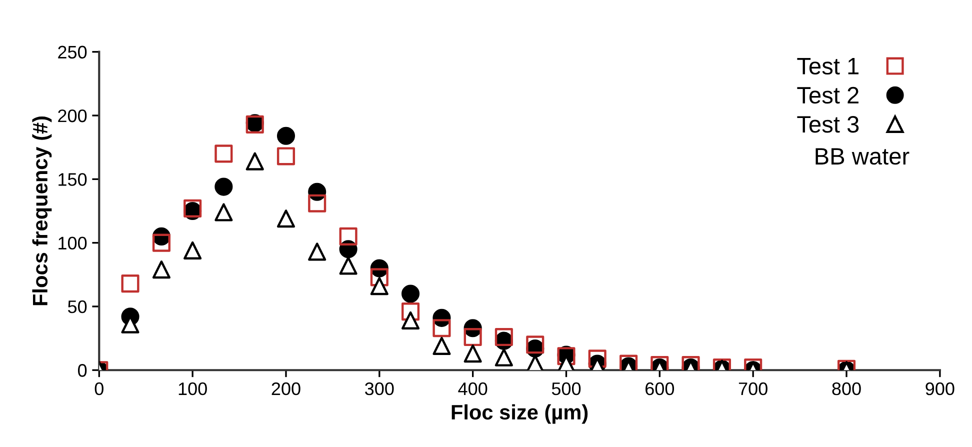 The width and height of the screenshot is (972, 447). I want to click on legend-label: Test 1, so click(827, 66).